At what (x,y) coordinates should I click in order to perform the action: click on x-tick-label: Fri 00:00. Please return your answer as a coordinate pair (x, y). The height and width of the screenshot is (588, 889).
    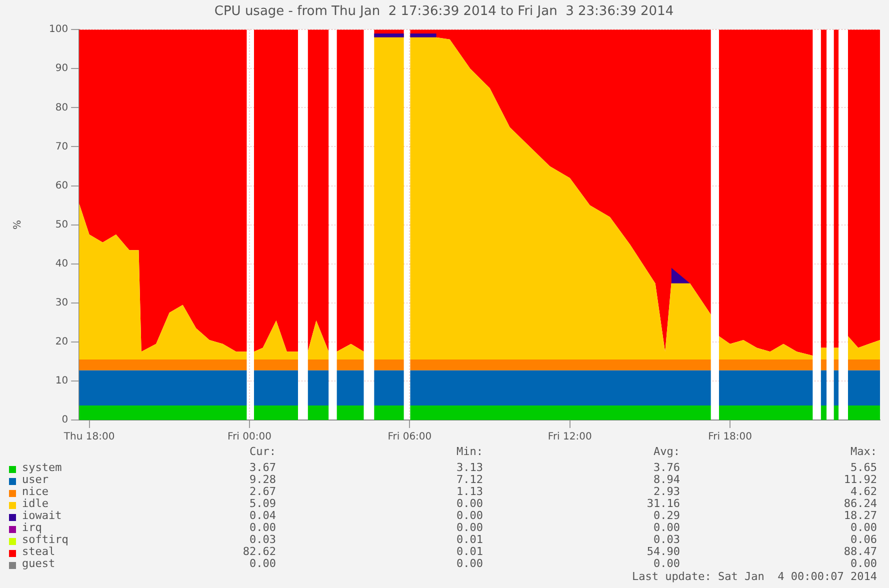
    Looking at the image, I should click on (250, 437).